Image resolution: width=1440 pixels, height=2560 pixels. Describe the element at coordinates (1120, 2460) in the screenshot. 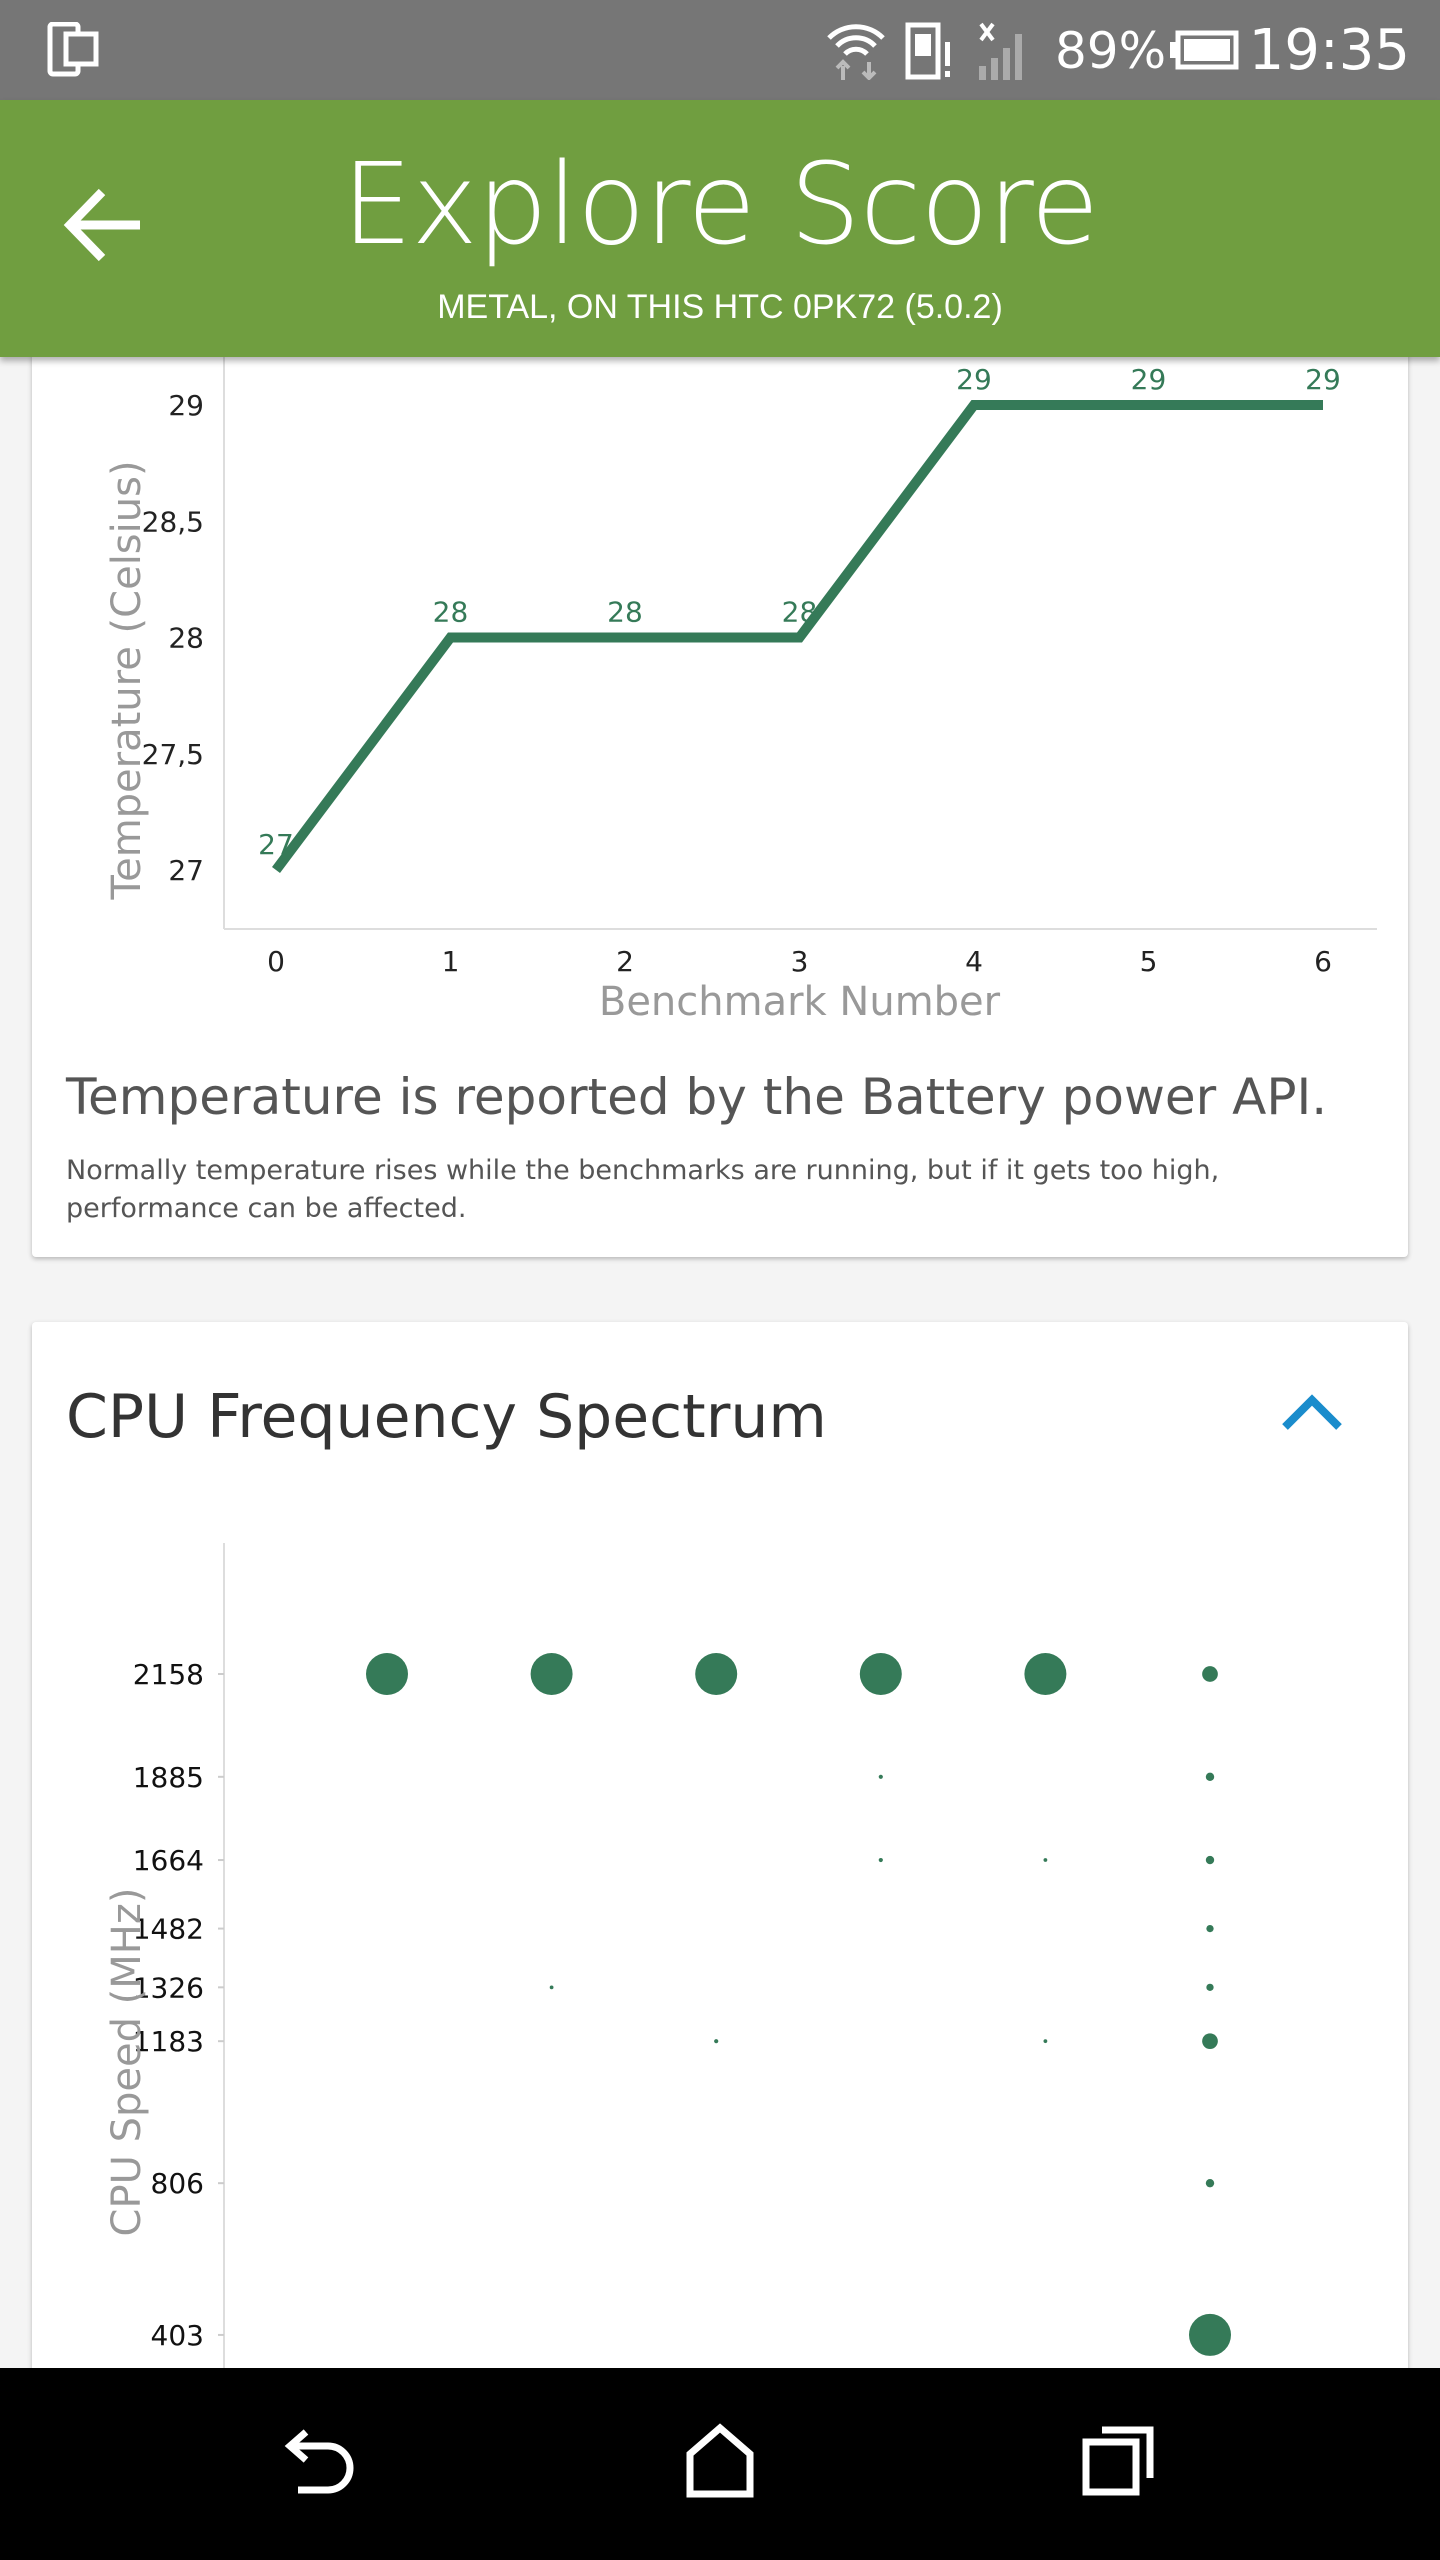

I see `recents-icon` at that location.